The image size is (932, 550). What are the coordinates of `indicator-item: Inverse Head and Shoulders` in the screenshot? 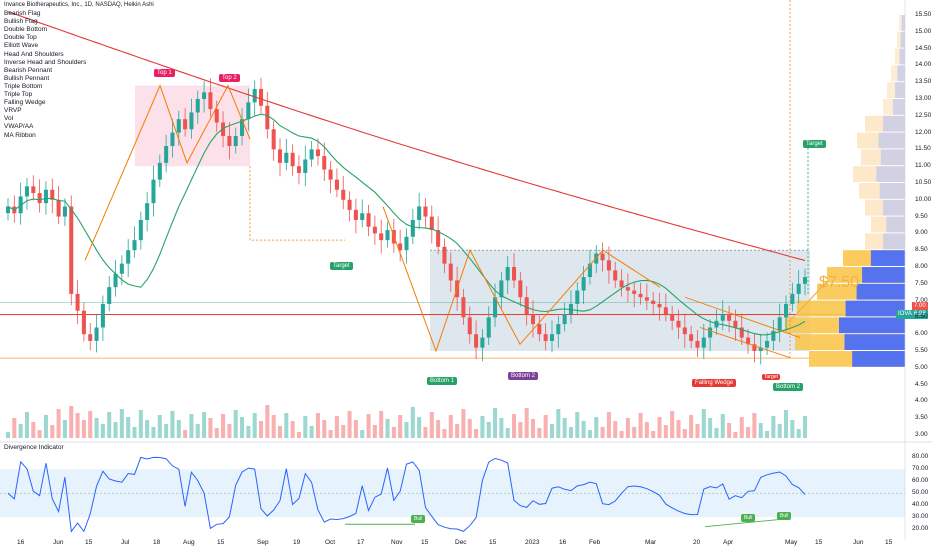 It's located at (45, 62).